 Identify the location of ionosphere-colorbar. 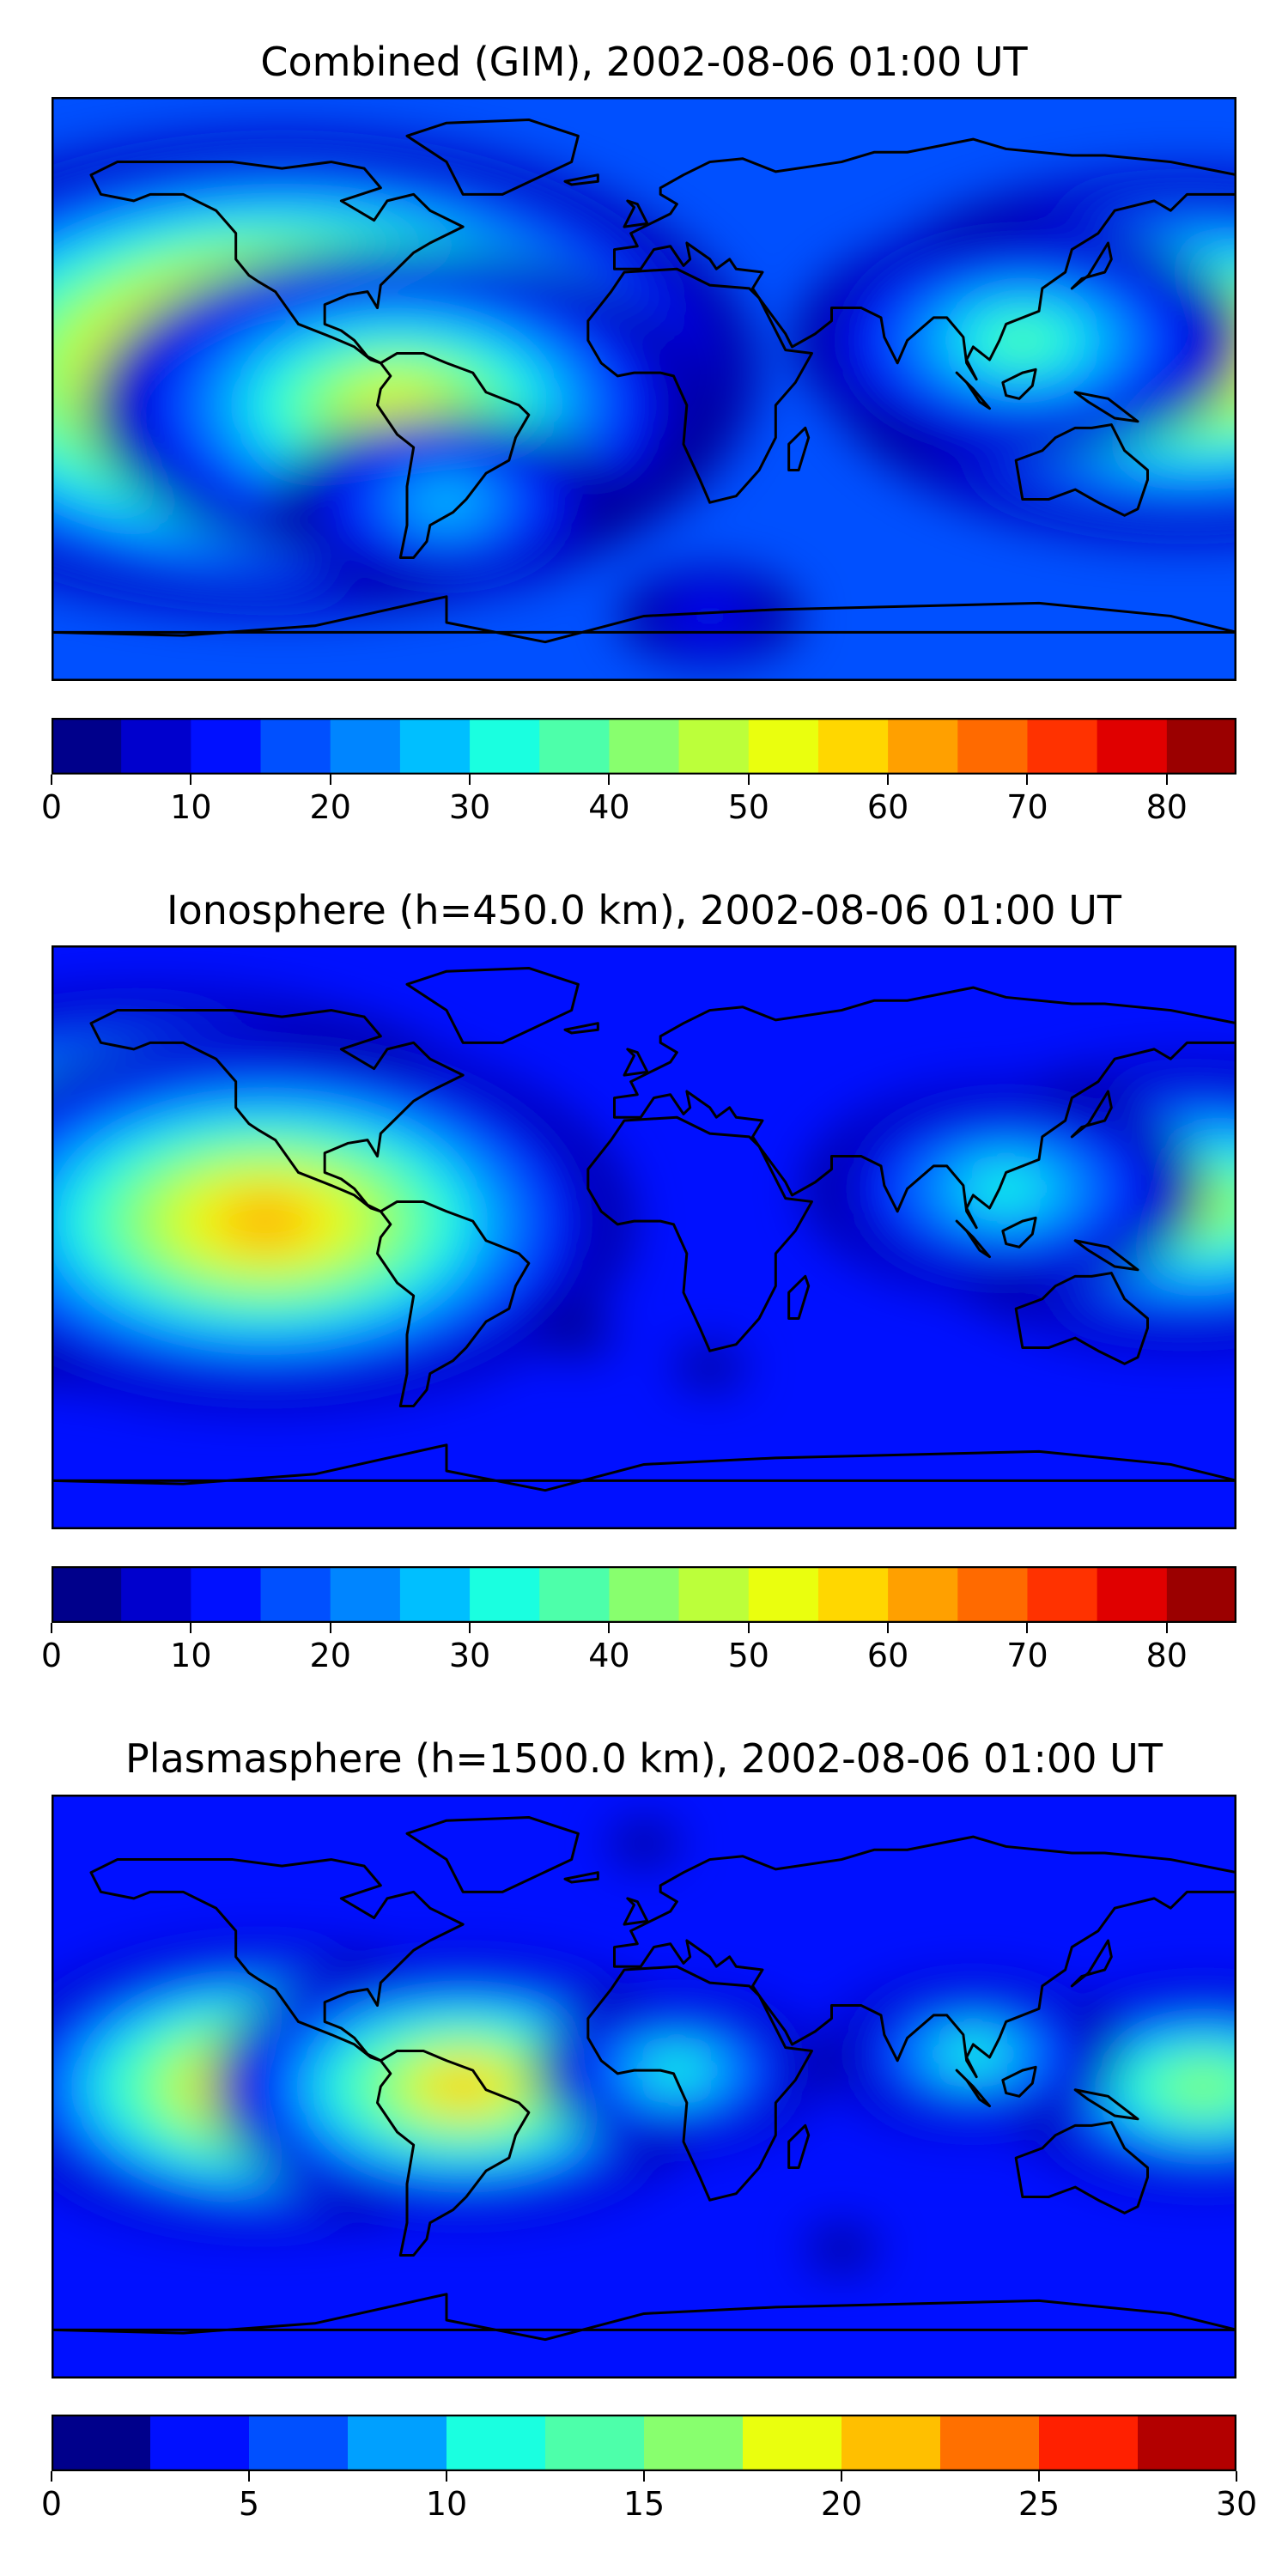
(644, 1594).